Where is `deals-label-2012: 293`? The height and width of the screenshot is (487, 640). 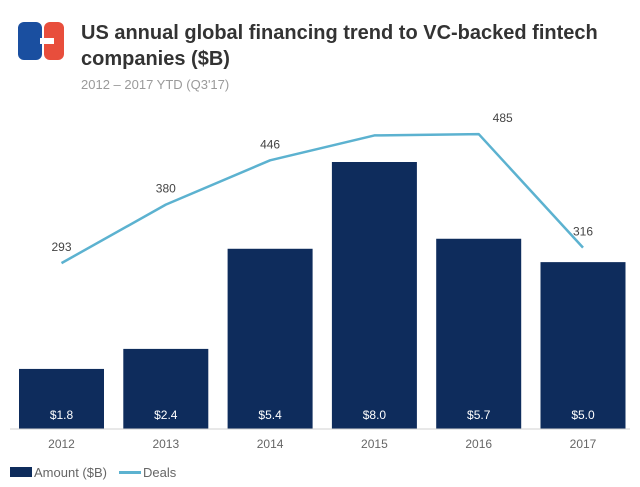
deals-label-2012: 293 is located at coordinates (61, 247).